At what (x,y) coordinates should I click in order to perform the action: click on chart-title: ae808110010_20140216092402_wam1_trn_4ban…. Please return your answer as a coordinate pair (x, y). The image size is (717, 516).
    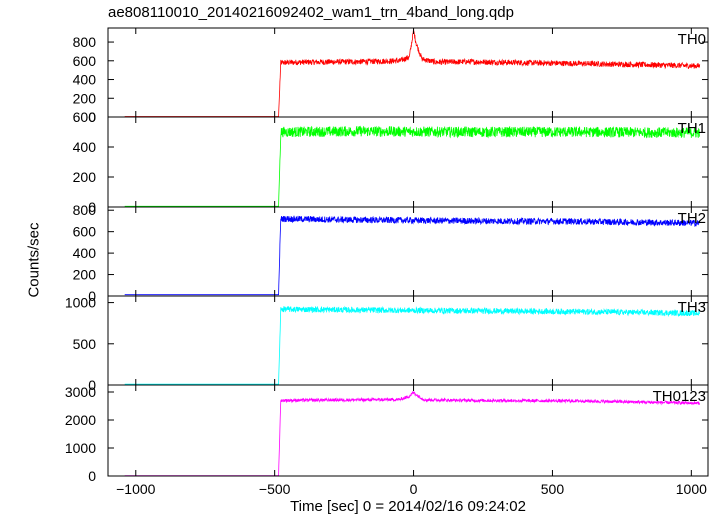
    Looking at the image, I should click on (311, 12).